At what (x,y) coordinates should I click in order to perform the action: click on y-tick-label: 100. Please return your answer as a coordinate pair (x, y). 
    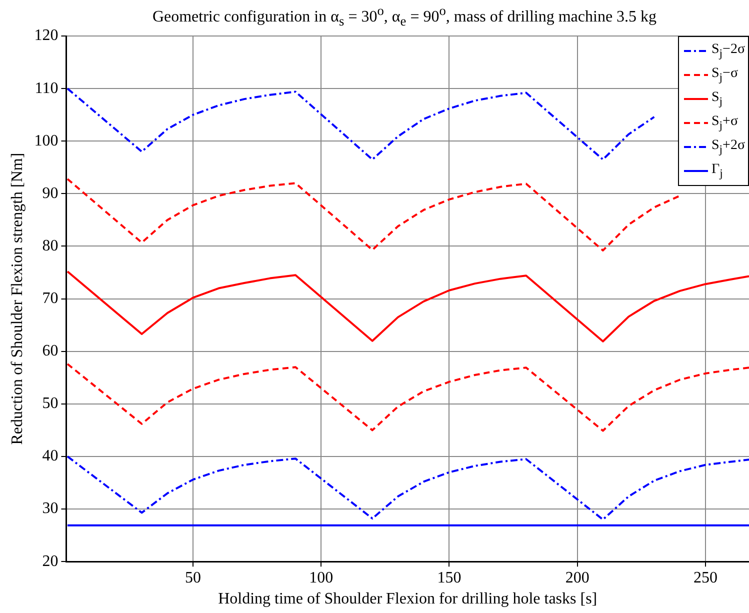
    Looking at the image, I should click on (46, 141).